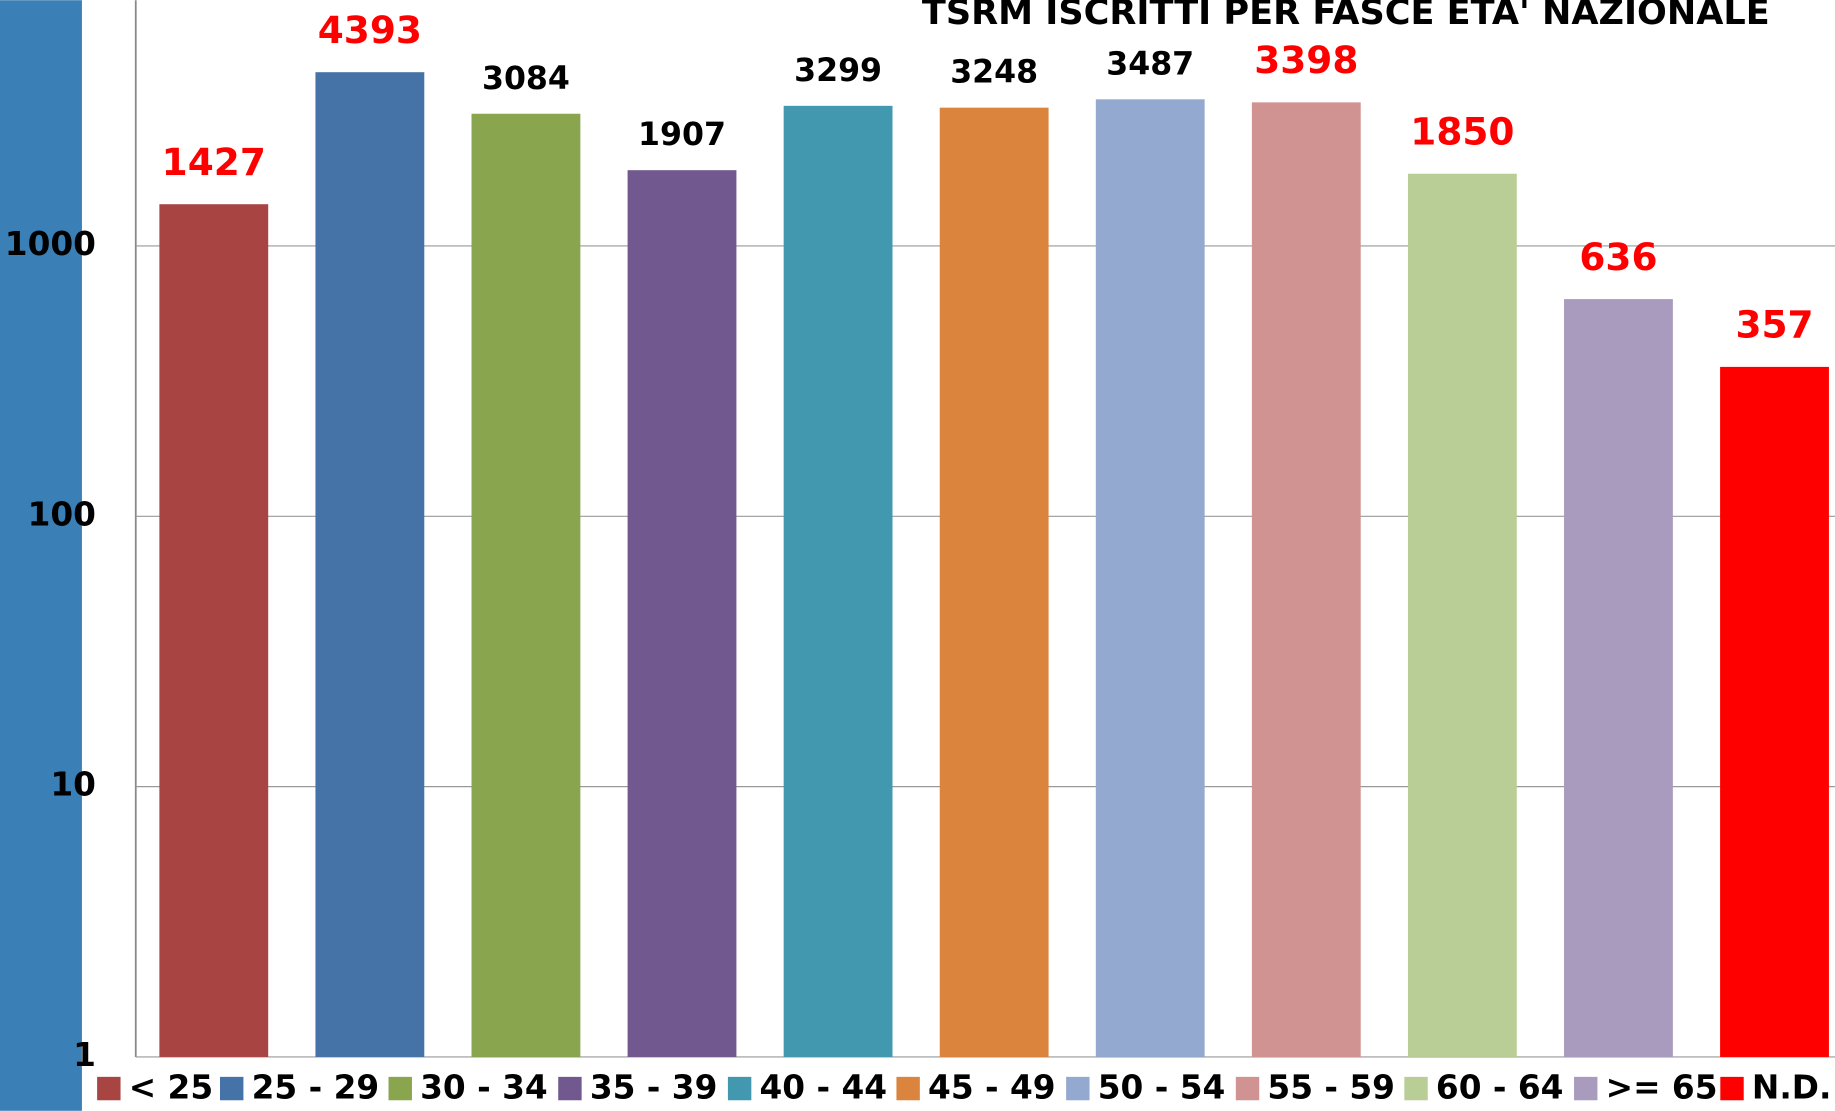 Image resolution: width=1835 pixels, height=1111 pixels. Describe the element at coordinates (824, 1088) in the screenshot. I see `legend-label: 40 - 44` at that location.